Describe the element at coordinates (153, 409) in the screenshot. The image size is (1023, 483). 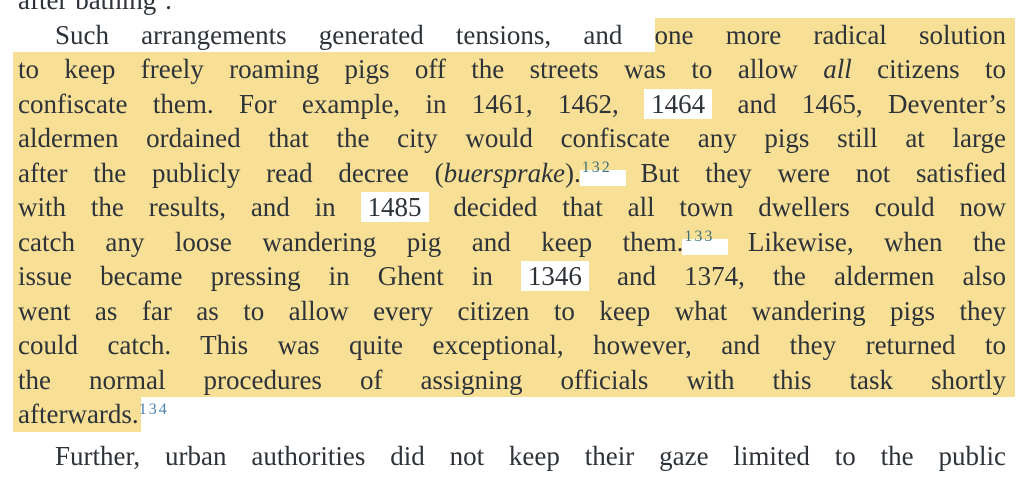
I see `footnote-link-134: 134` at that location.